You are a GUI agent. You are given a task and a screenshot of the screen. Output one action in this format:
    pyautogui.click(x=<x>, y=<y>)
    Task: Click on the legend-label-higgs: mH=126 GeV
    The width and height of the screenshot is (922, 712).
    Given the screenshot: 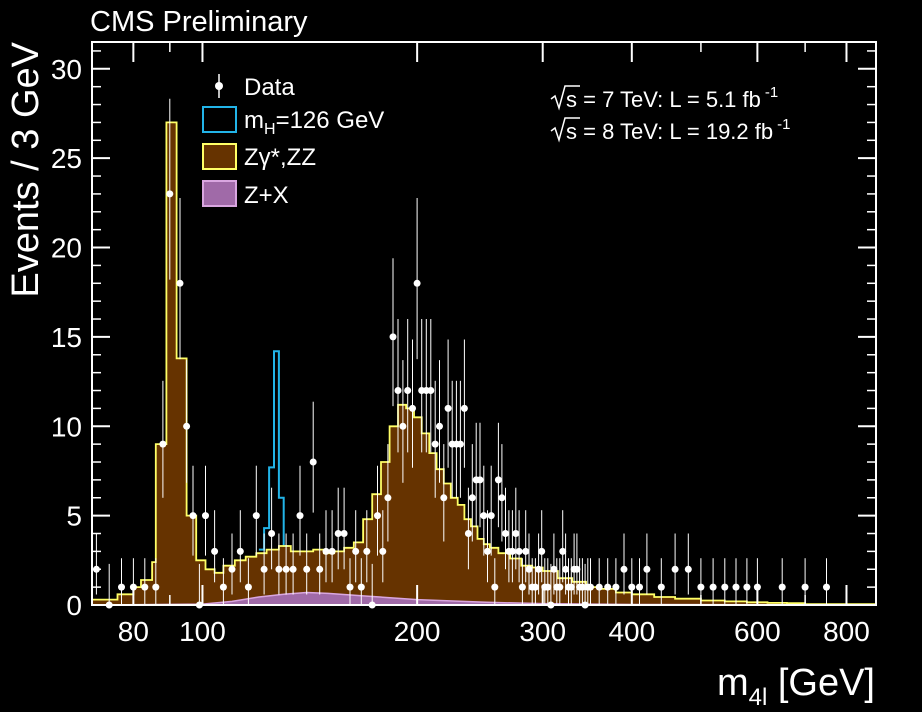 What is the action you would take?
    pyautogui.click(x=314, y=122)
    